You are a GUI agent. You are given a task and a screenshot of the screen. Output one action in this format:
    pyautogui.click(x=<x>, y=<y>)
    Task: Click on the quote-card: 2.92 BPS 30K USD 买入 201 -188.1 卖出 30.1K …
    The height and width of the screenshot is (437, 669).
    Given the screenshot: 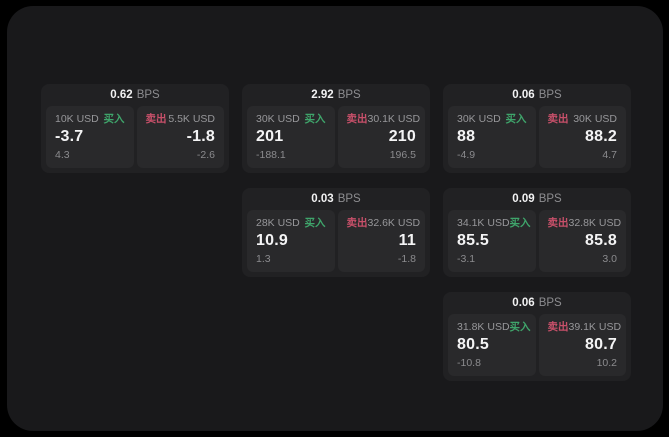 What is the action you would take?
    pyautogui.click(x=336, y=128)
    